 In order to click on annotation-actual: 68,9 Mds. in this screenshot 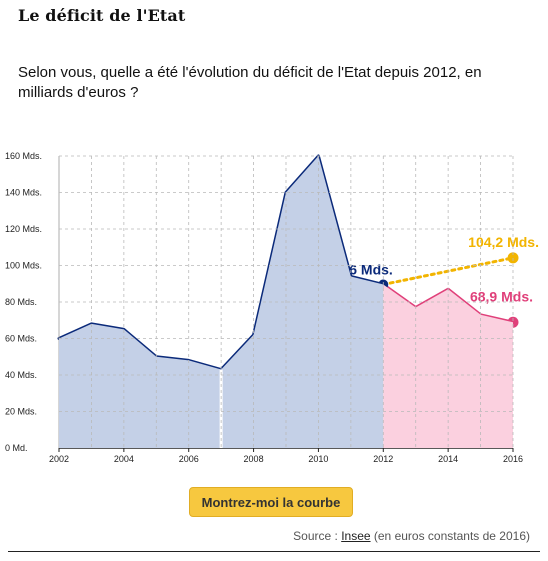, I will do `click(501, 296)`.